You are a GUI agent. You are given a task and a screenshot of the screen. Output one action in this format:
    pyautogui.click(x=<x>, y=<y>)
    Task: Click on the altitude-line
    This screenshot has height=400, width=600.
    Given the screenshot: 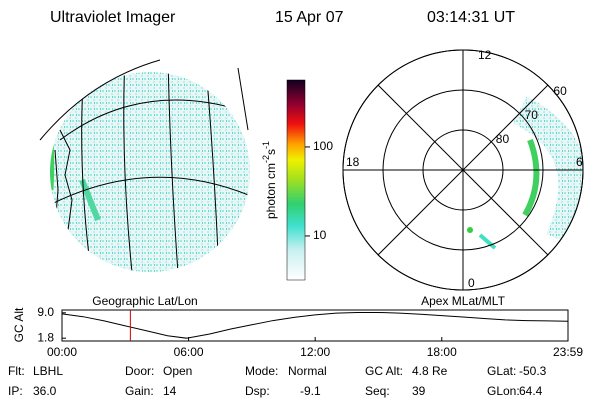 What is the action you would take?
    pyautogui.click(x=315, y=325)
    